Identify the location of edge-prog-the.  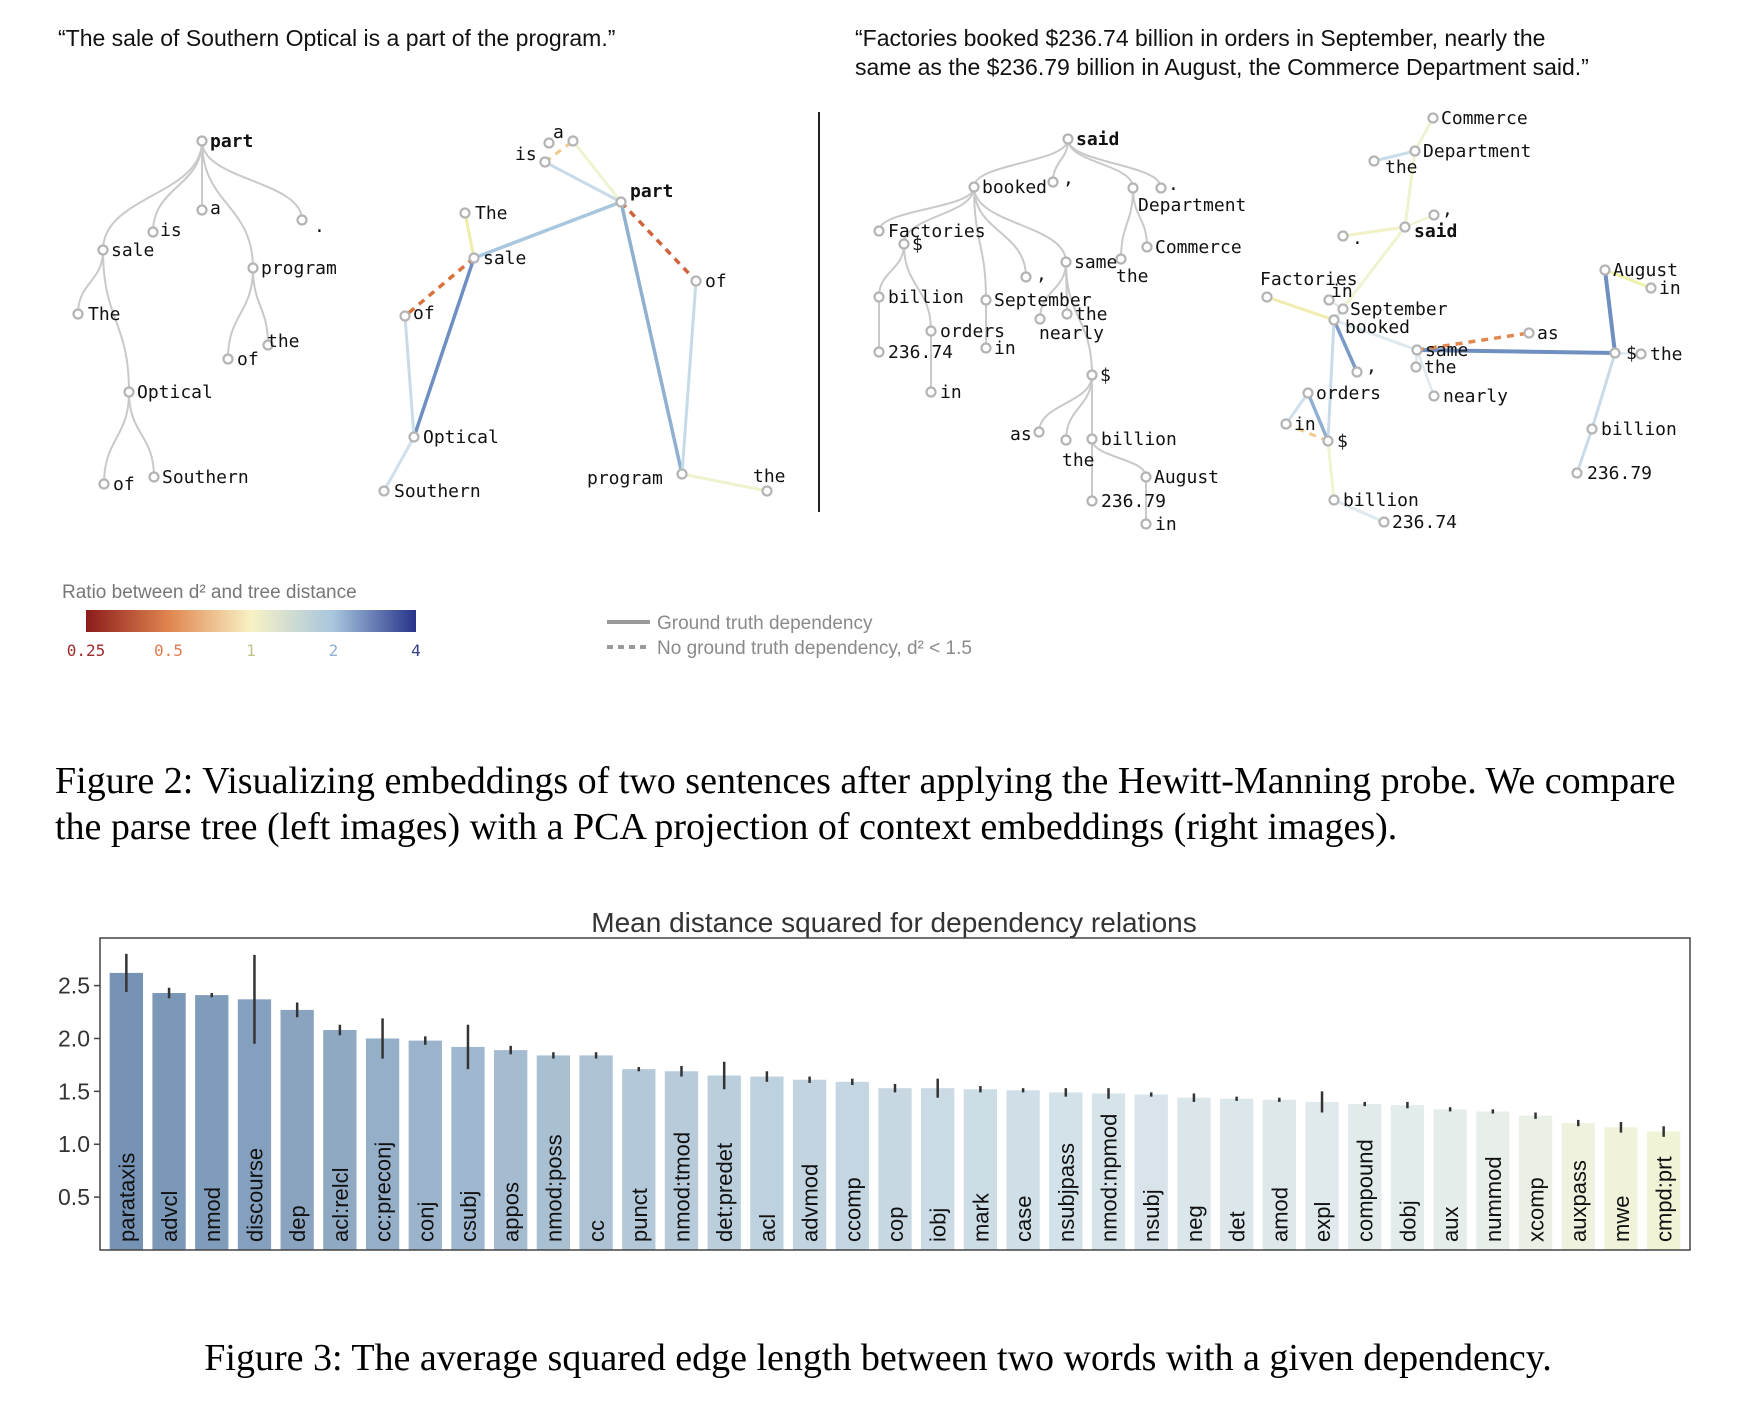
(724, 482).